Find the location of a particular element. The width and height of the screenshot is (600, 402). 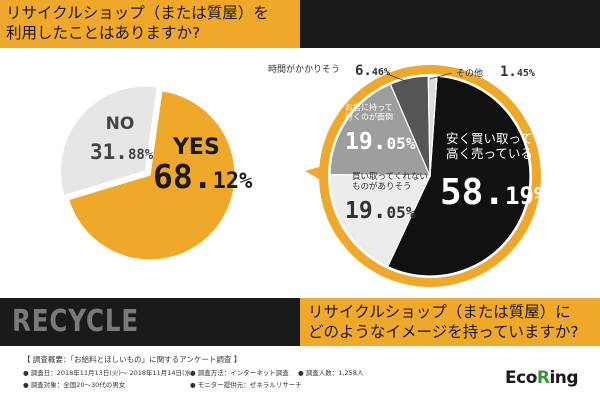

survey-count: ● 調査人数：1,258人 is located at coordinates (331, 373).